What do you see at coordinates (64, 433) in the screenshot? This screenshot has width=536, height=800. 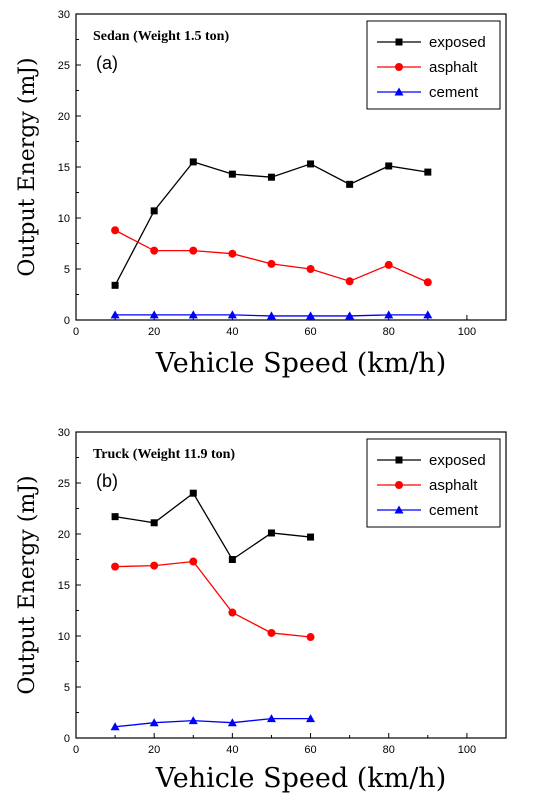 I see `chart-1-ytick-label: 30` at bounding box center [64, 433].